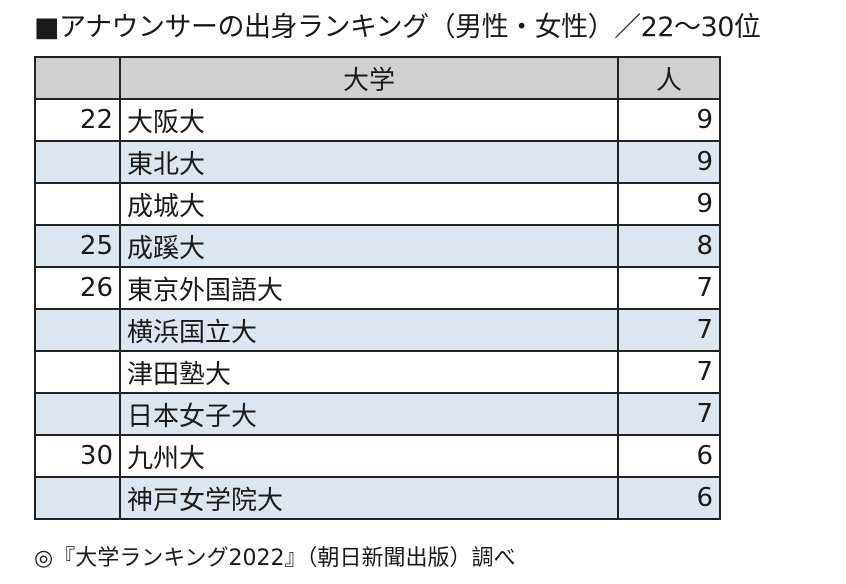 The width and height of the screenshot is (846, 584). Describe the element at coordinates (369, 414) in the screenshot. I see `university-cell: 日本女子大` at that location.